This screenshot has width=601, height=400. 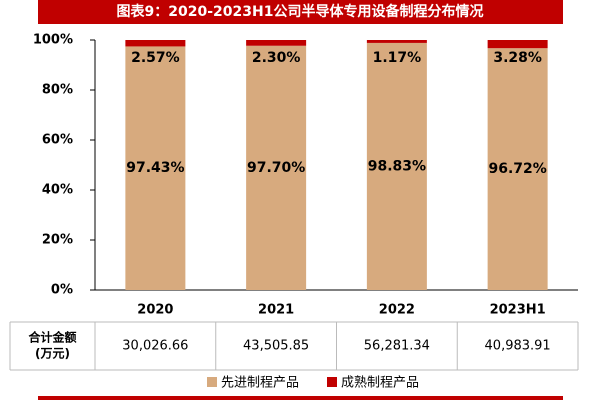 I want to click on y-tick-label: 0%, so click(x=62, y=290).